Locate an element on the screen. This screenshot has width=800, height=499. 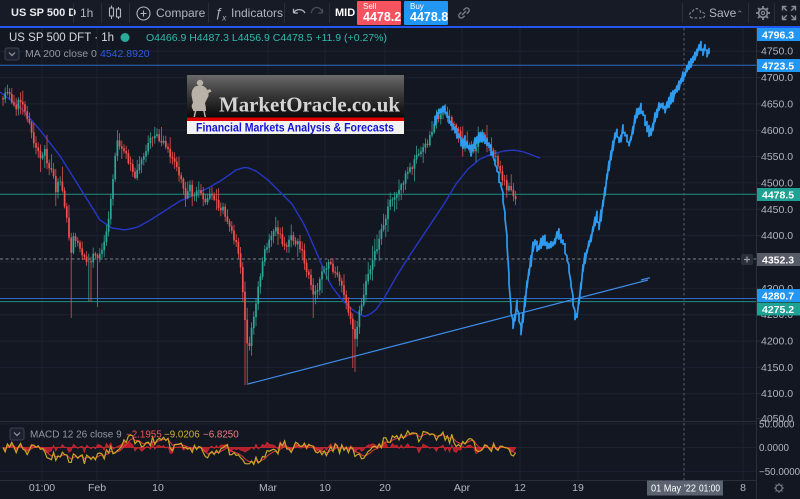
svg-text: −6.8250 is located at coordinates (221, 435).